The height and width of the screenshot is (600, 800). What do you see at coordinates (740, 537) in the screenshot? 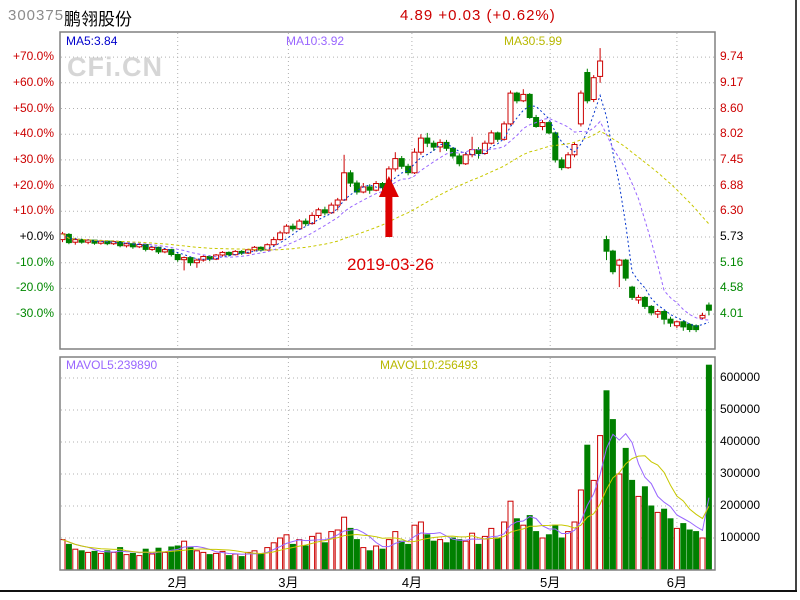
I see `volume-axis-label: 100000` at bounding box center [740, 537].